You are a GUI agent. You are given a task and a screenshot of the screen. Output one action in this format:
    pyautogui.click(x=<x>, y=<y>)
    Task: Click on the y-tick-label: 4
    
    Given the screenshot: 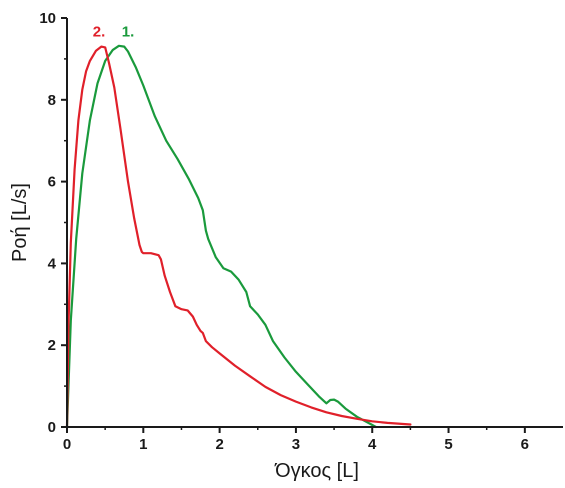 What is the action you would take?
    pyautogui.click(x=52, y=263)
    